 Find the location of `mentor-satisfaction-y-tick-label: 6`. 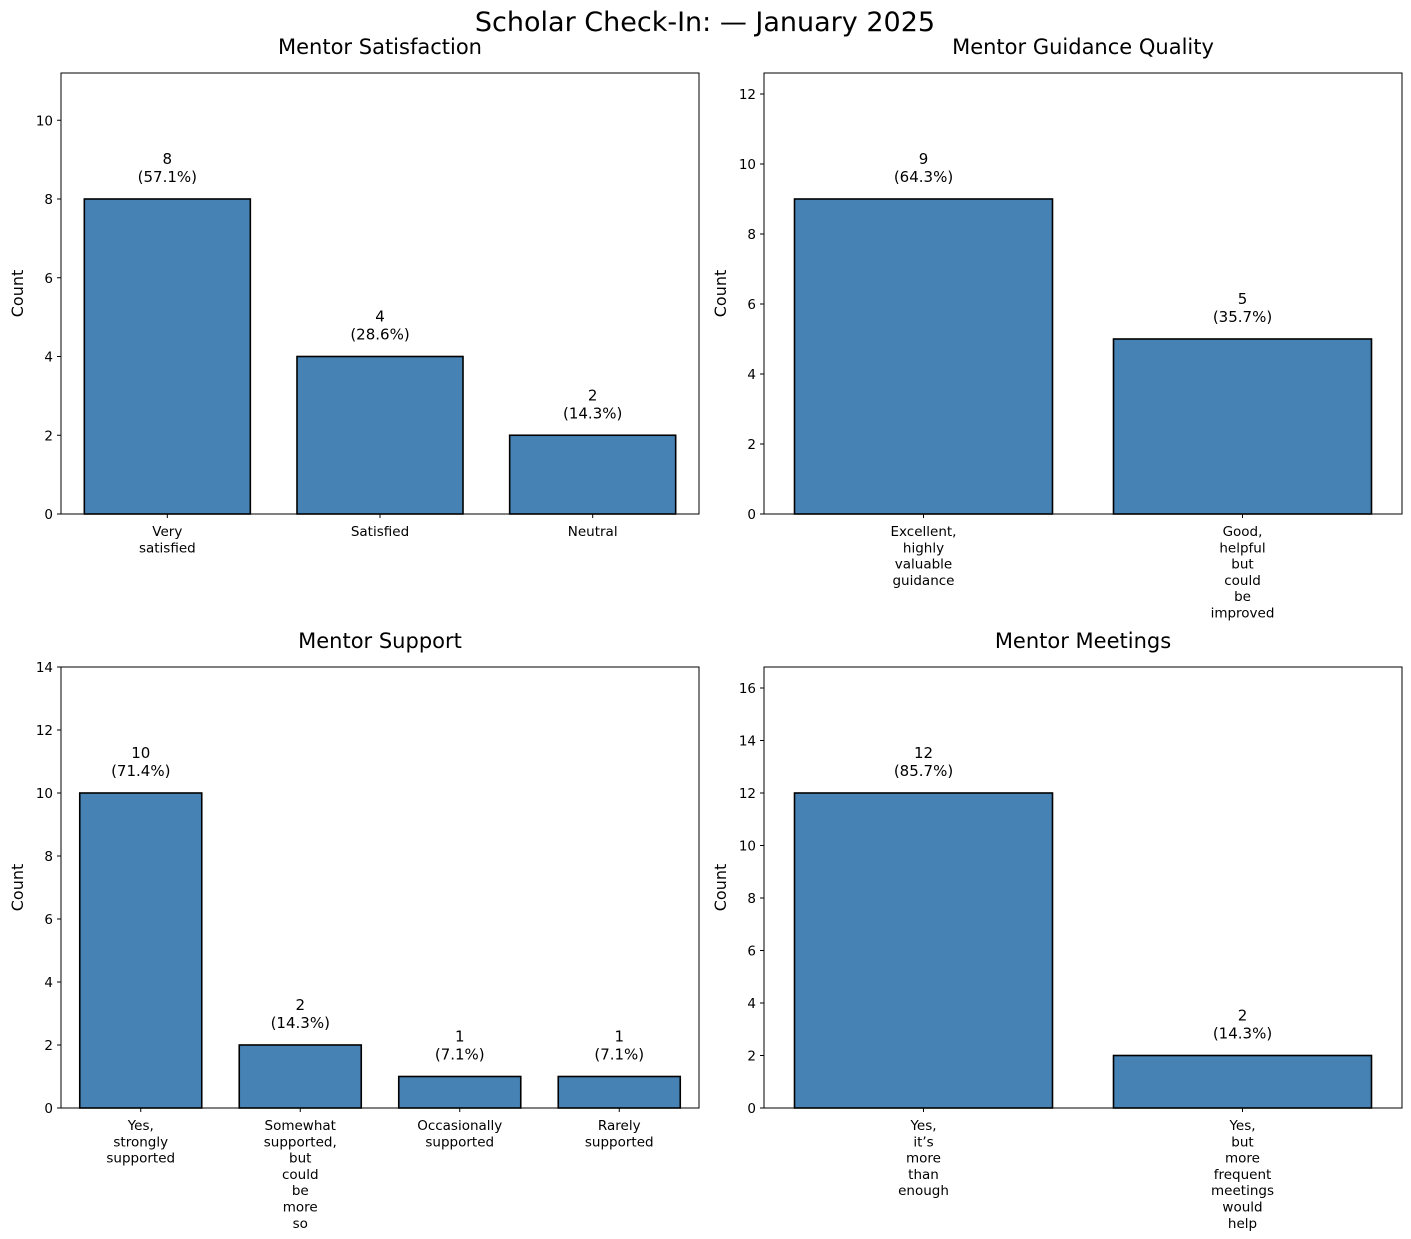

mentor-satisfaction-y-tick-label: 6 is located at coordinates (48, 279).